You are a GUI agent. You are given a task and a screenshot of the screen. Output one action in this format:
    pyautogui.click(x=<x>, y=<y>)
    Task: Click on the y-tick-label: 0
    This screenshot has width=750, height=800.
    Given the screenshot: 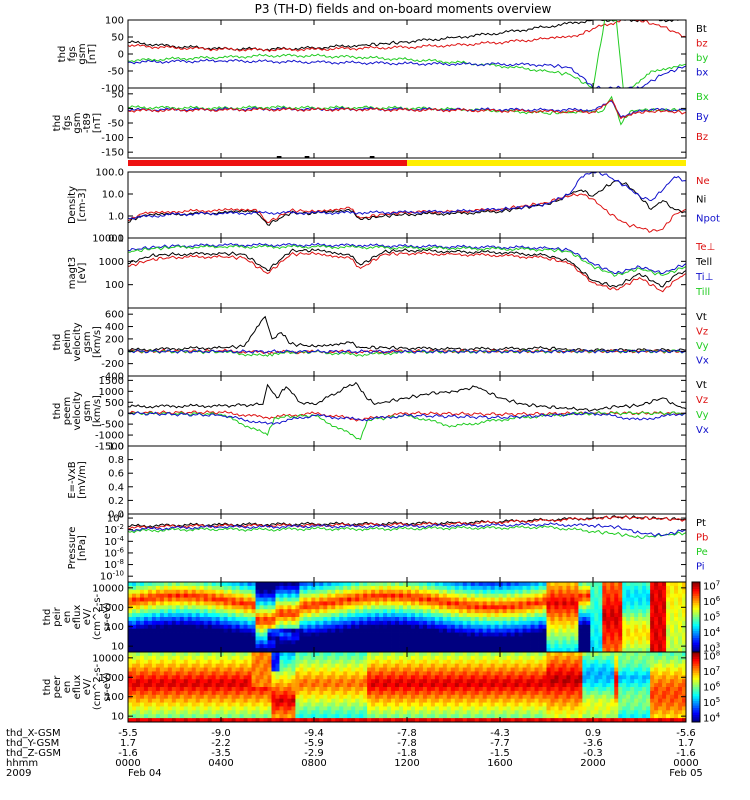 What is the action you would take?
    pyautogui.click(x=121, y=414)
    